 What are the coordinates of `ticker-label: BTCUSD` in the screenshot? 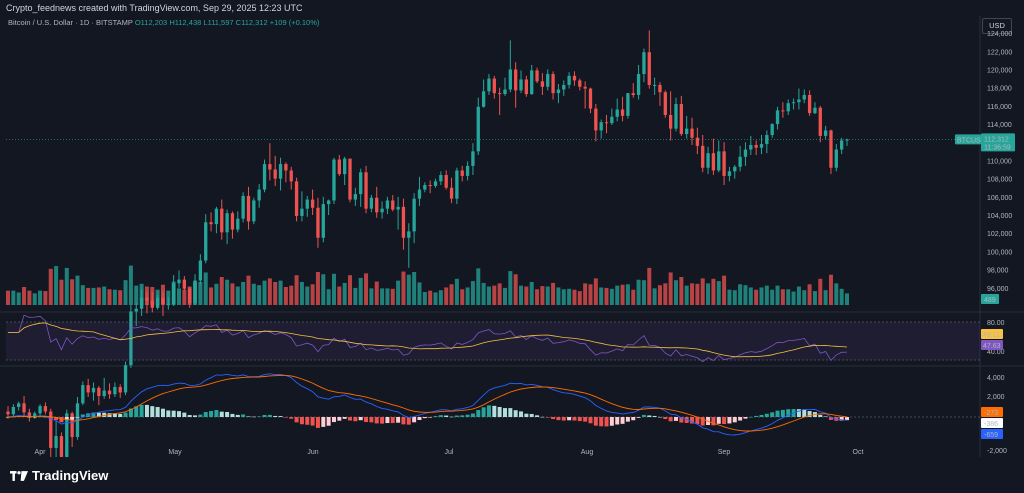 It's located at (971, 140).